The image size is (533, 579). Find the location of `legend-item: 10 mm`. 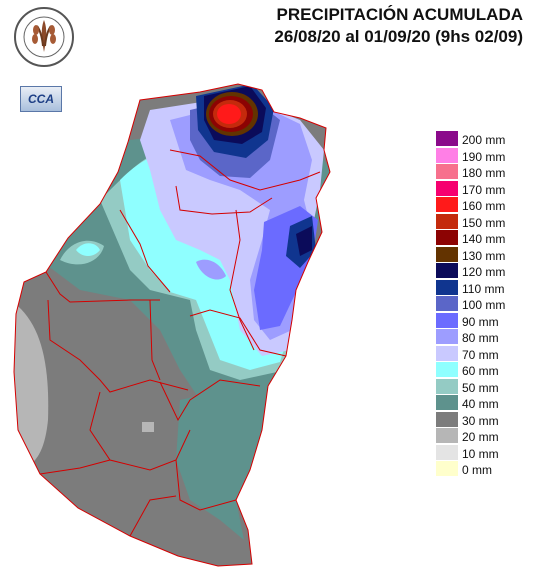

legend-item: 10 mm is located at coordinates (483, 453).